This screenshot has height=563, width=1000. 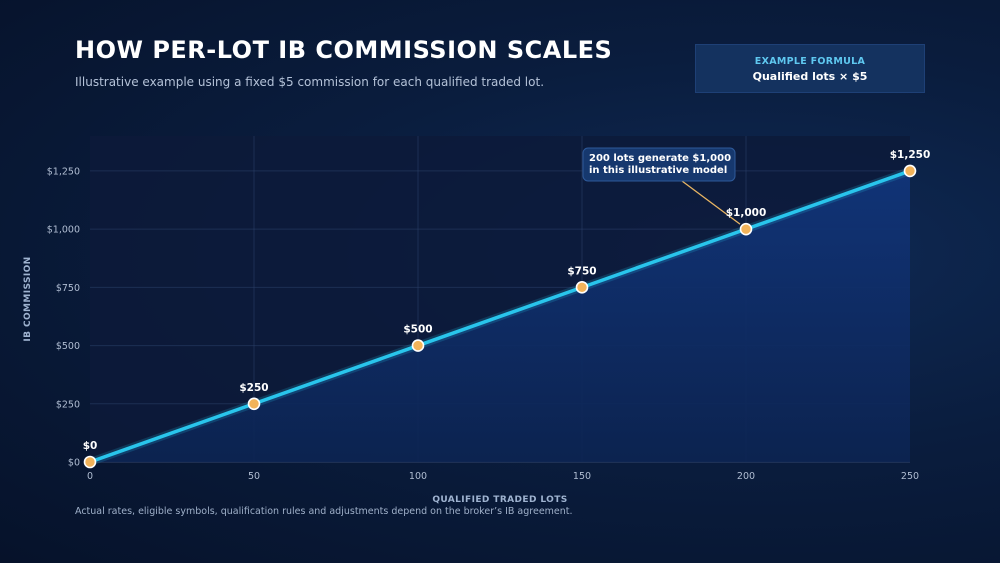 I want to click on x-ticks: 0 50 100 150 200 250, so click(x=503, y=476).